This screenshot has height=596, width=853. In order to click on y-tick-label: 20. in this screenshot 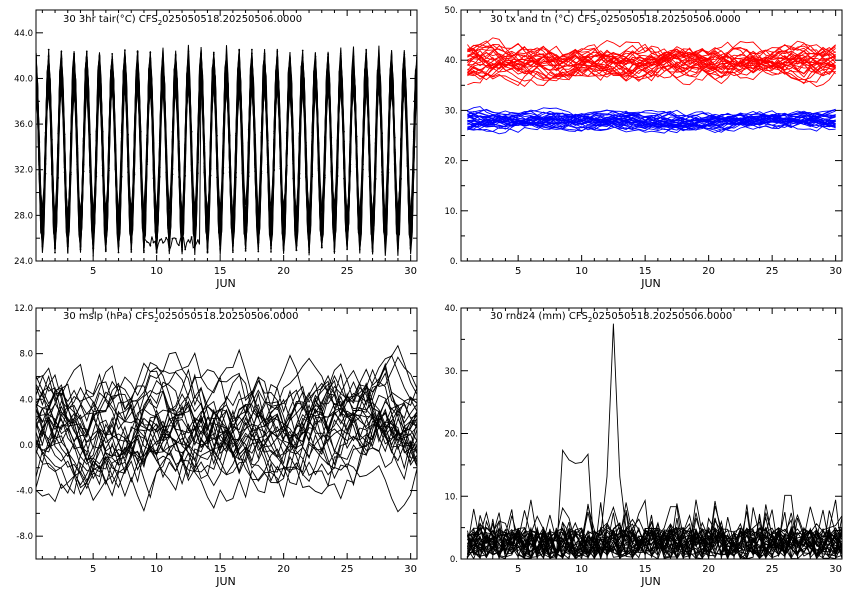, I will do `click(451, 435)`.